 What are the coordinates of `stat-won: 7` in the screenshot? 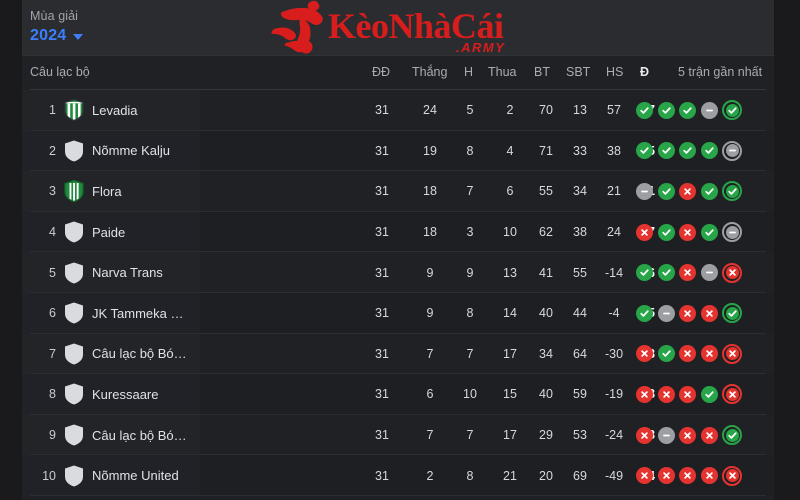 It's located at (430, 435).